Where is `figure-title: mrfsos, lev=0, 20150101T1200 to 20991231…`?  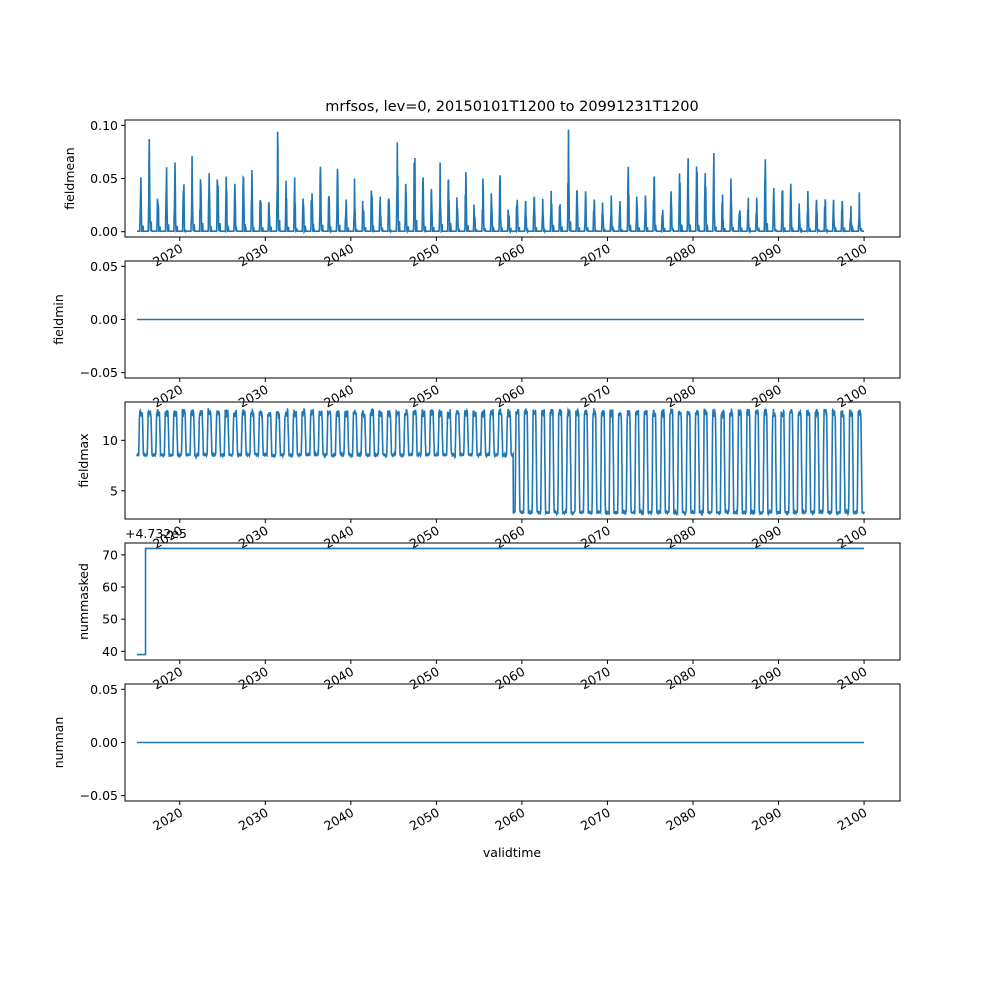
figure-title: mrfsos, lev=0, 20150101T1200 to 20991231… is located at coordinates (511, 107).